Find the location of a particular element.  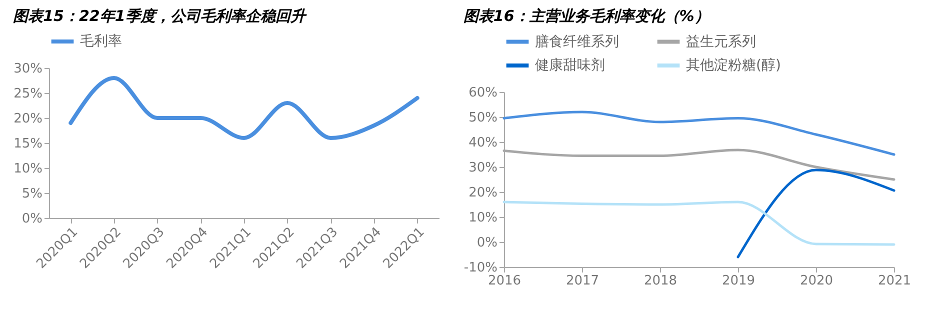

legend-label: 毛利率 is located at coordinates (101, 42).